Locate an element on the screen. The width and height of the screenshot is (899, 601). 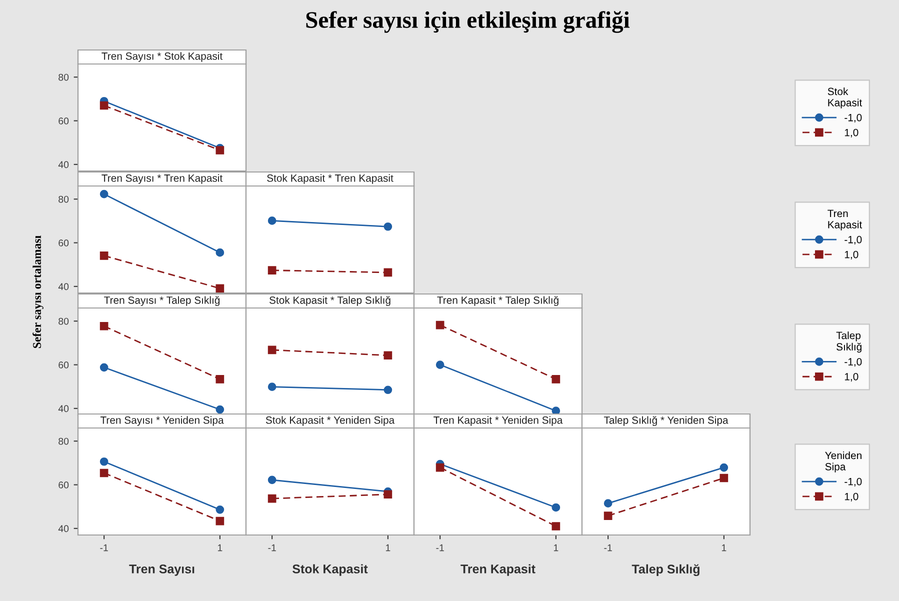
x-axis-title: Tren Kapasit is located at coordinates (498, 570).